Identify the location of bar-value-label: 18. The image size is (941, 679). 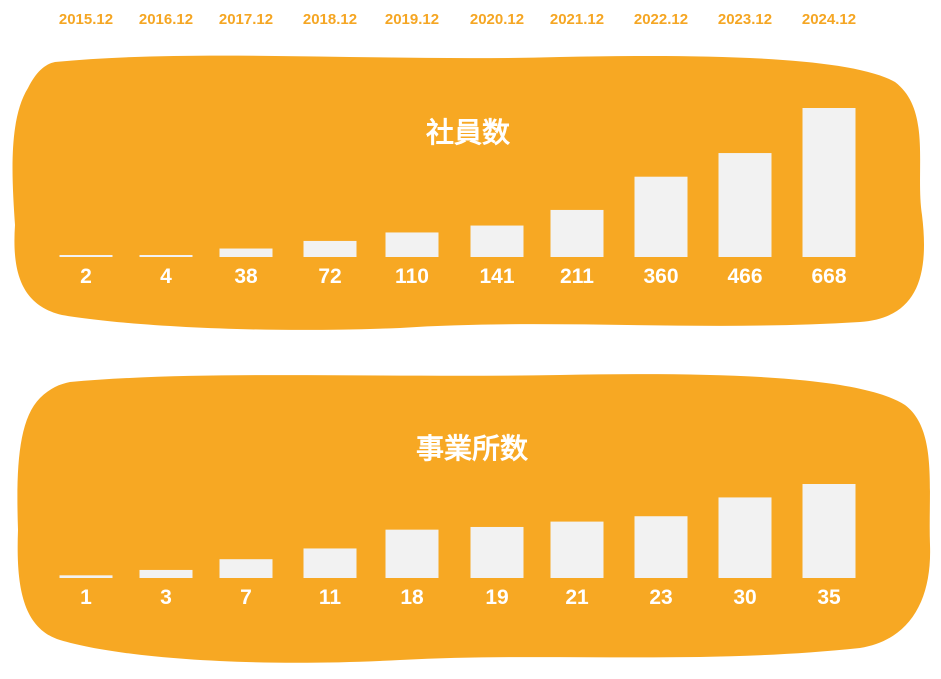
(412, 597).